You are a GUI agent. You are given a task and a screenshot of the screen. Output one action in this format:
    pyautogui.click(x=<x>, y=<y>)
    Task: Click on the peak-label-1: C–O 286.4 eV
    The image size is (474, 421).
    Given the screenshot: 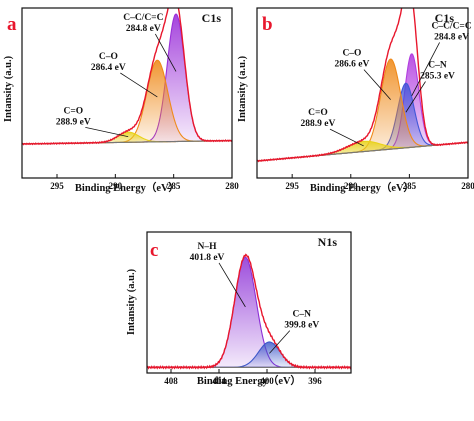 What is the action you would take?
    pyautogui.click(x=108, y=62)
    